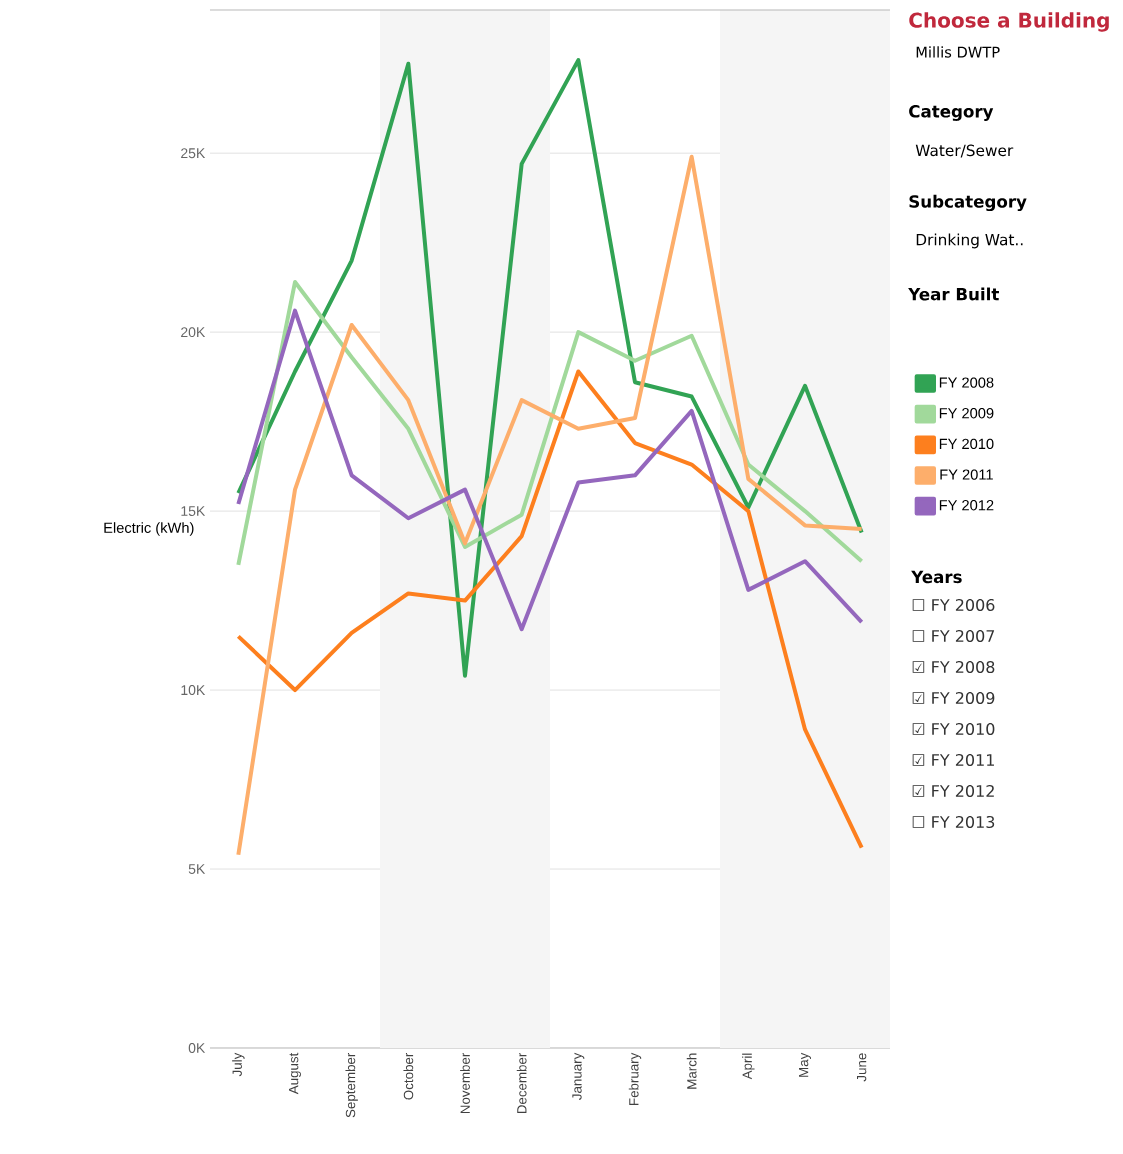  Describe the element at coordinates (953, 636) in the screenshot. I see `text: ☐ FY 2007` at that location.